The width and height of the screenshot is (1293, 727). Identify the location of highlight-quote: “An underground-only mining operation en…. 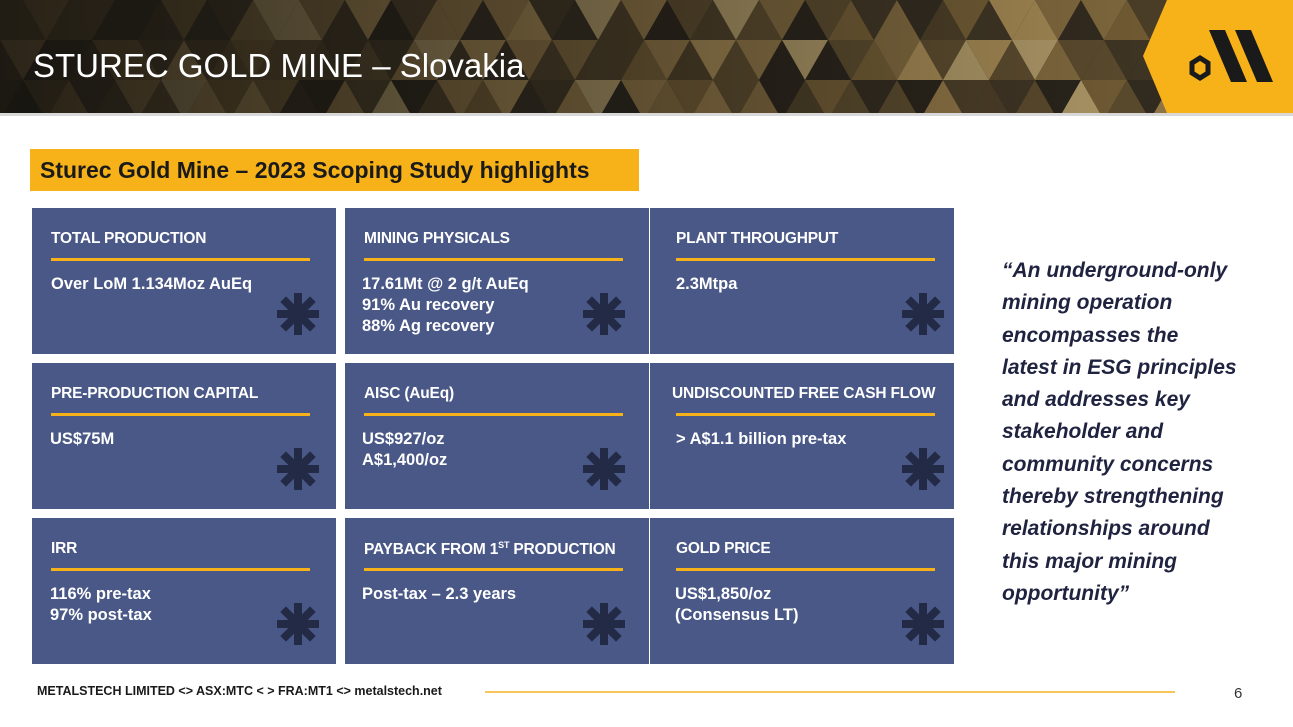
(1137, 432).